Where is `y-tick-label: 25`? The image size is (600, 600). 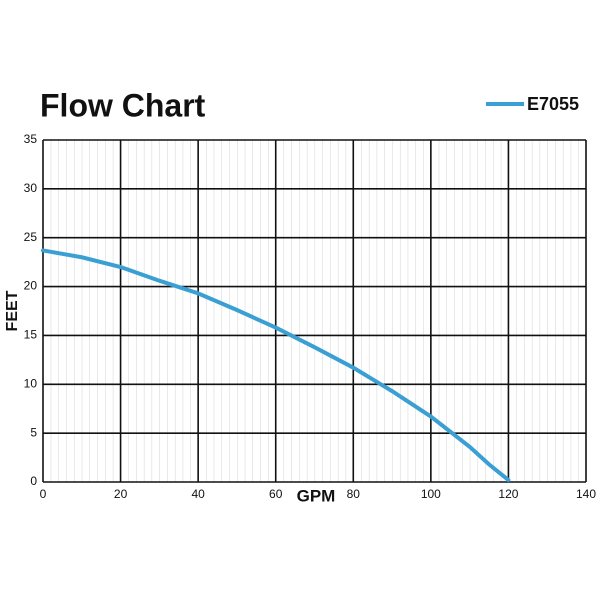
y-tick-label: 25 is located at coordinates (31, 237).